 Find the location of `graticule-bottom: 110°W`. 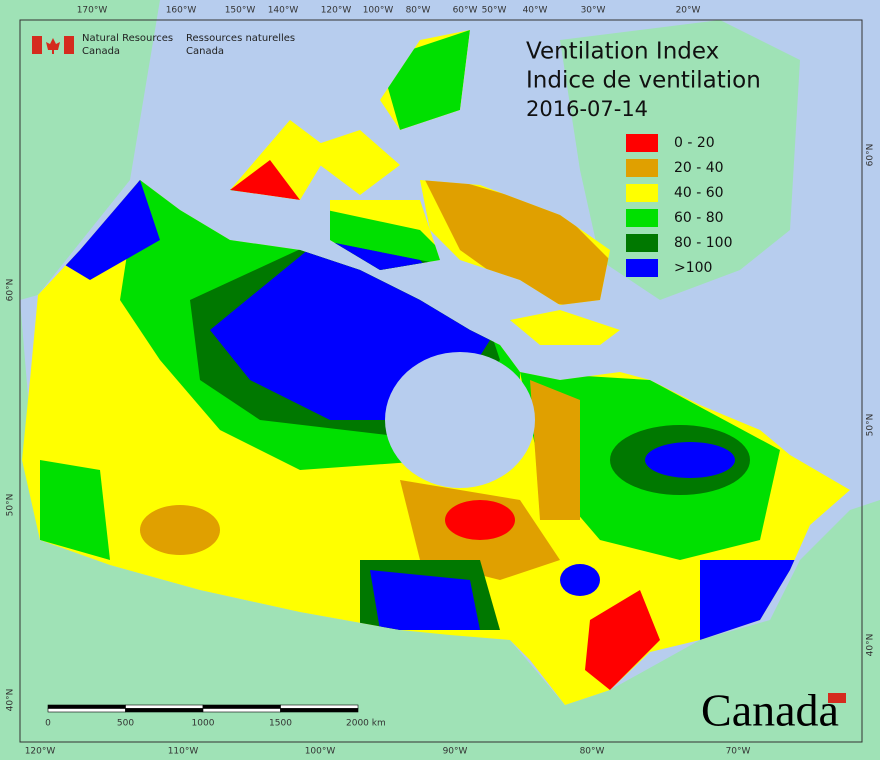

graticule-bottom: 110°W is located at coordinates (183, 752).